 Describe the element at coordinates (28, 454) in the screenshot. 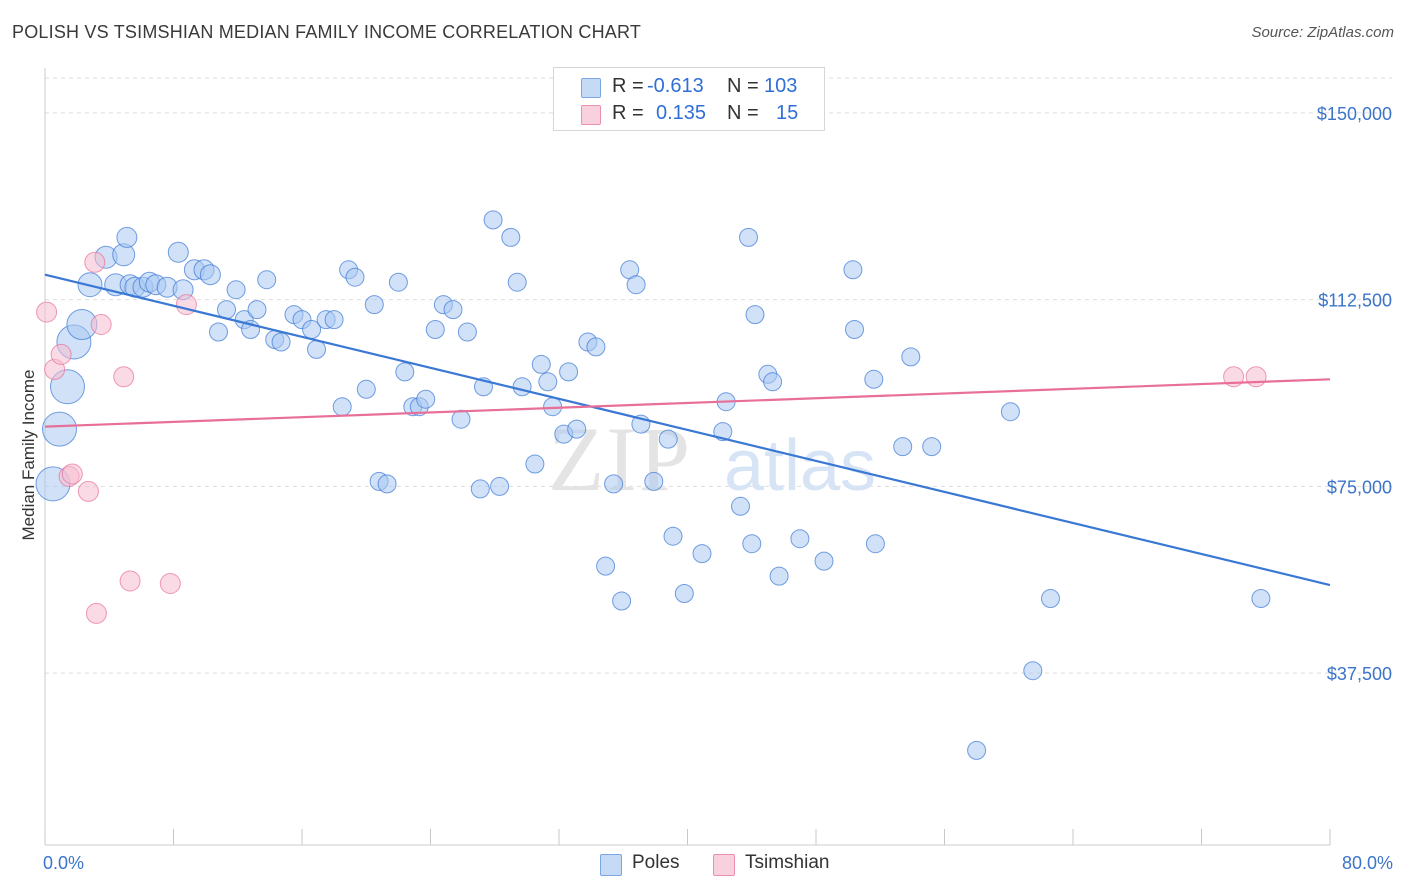

I see `y-axis-label: Median Family Income` at that location.